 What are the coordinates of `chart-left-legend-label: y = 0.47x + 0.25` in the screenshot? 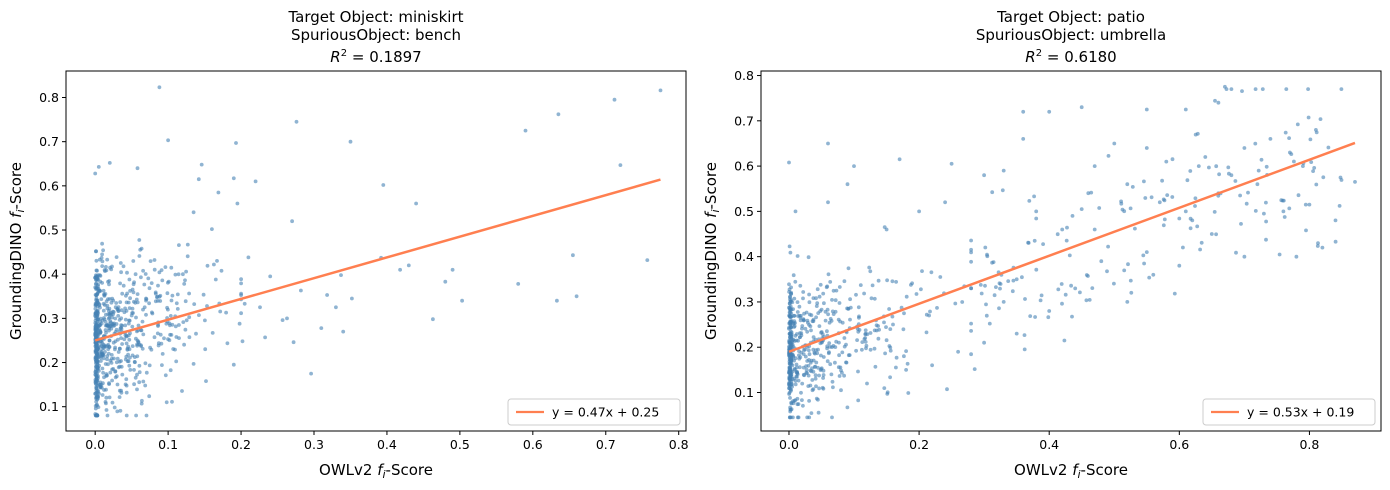 It's located at (605, 412).